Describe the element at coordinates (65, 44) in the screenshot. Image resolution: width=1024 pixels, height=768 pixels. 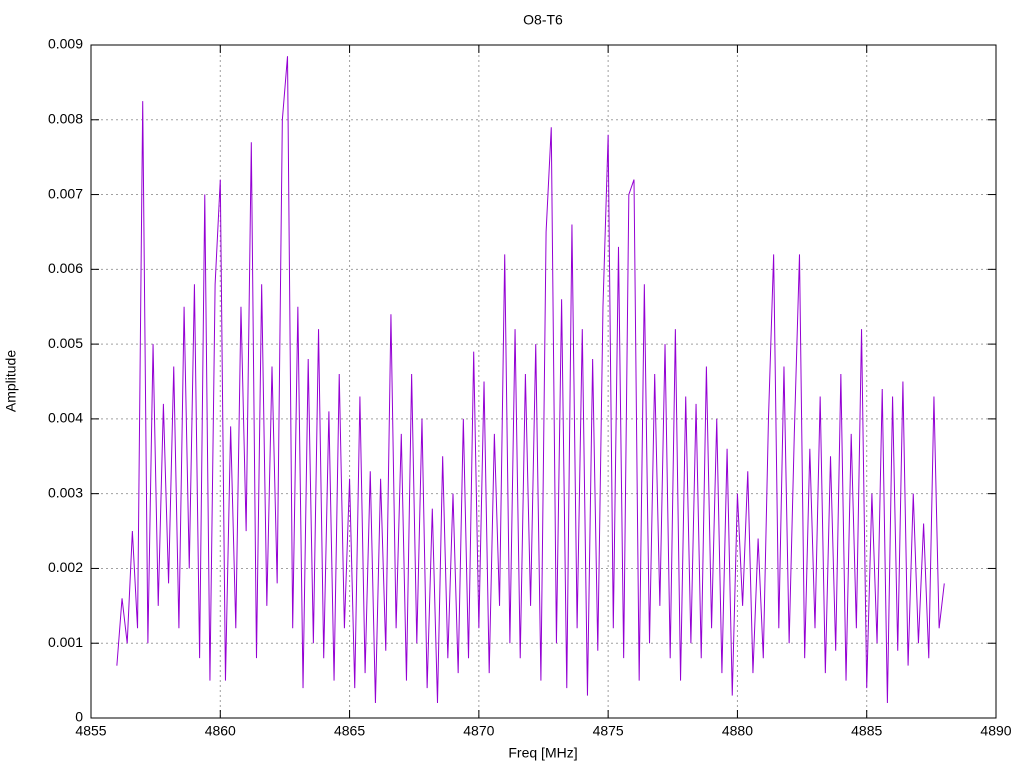
I see `y-tick-label: 0.009` at that location.